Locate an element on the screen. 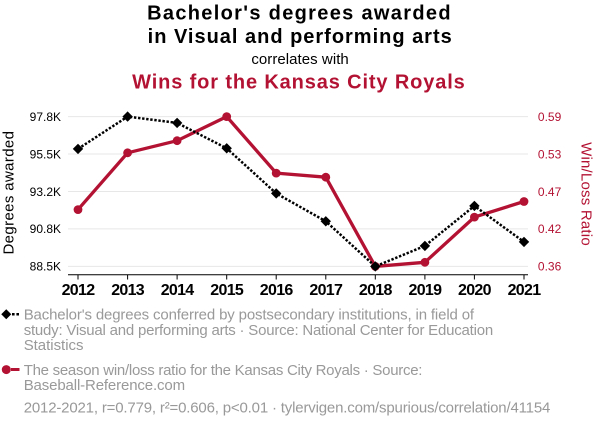  svg-text: Statistics is located at coordinates (54, 345).